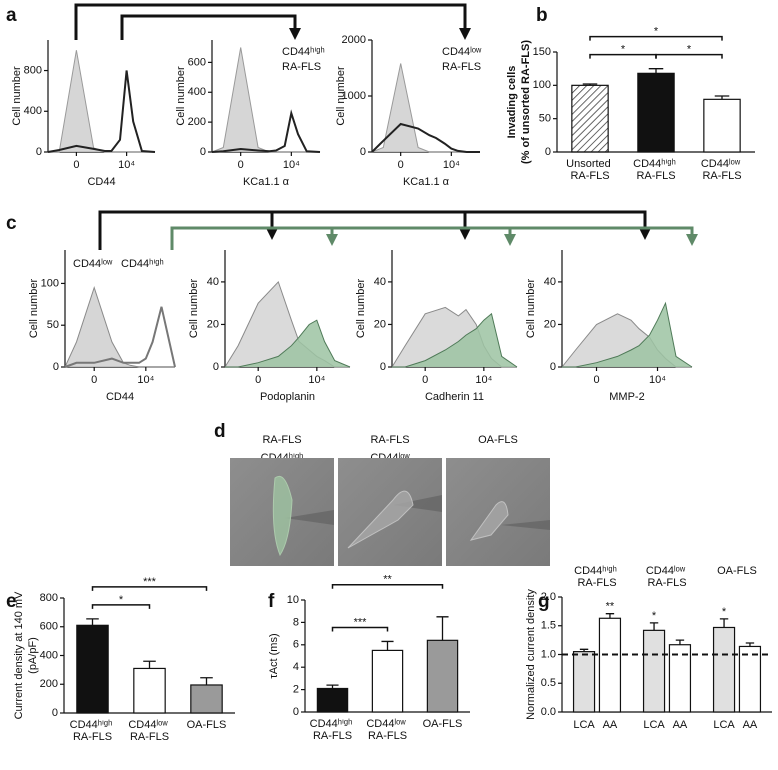  Describe the element at coordinates (220, 431) in the screenshot. I see `panel-label: d` at that location.